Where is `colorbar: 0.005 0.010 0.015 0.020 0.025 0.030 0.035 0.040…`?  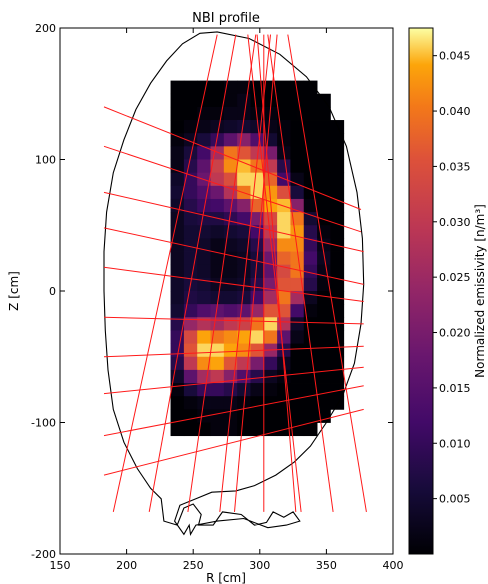 colorbar: 0.005 0.010 0.015 0.020 0.025 0.030 0.035 0.040… is located at coordinates (439, 291).